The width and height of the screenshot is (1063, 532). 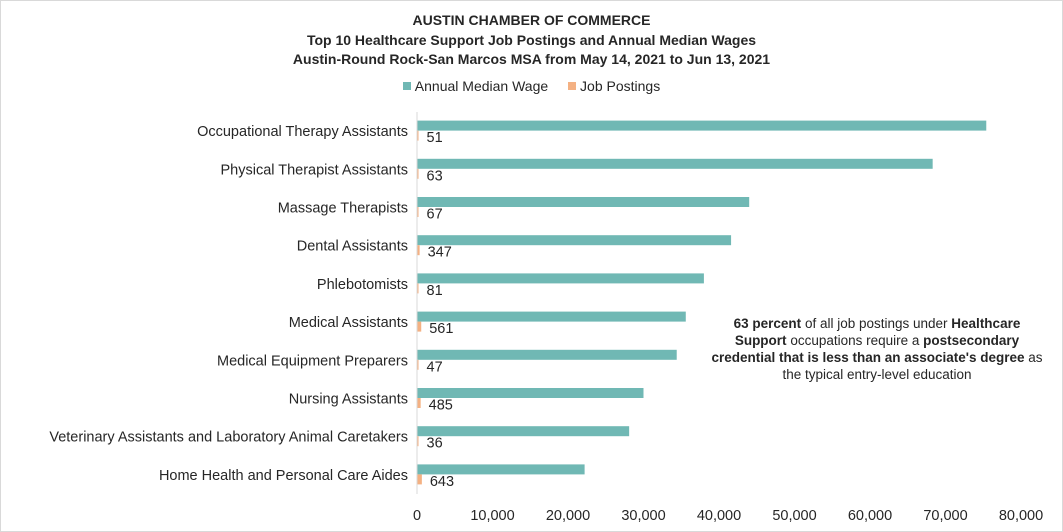 I want to click on legend-item-wage: Annual Median Wage, so click(x=475, y=86).